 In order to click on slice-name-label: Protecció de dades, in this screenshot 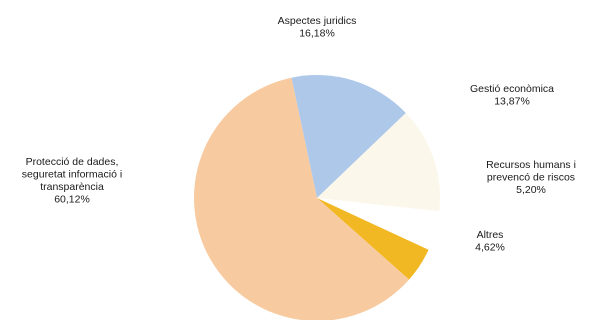, I will do `click(72, 162)`.